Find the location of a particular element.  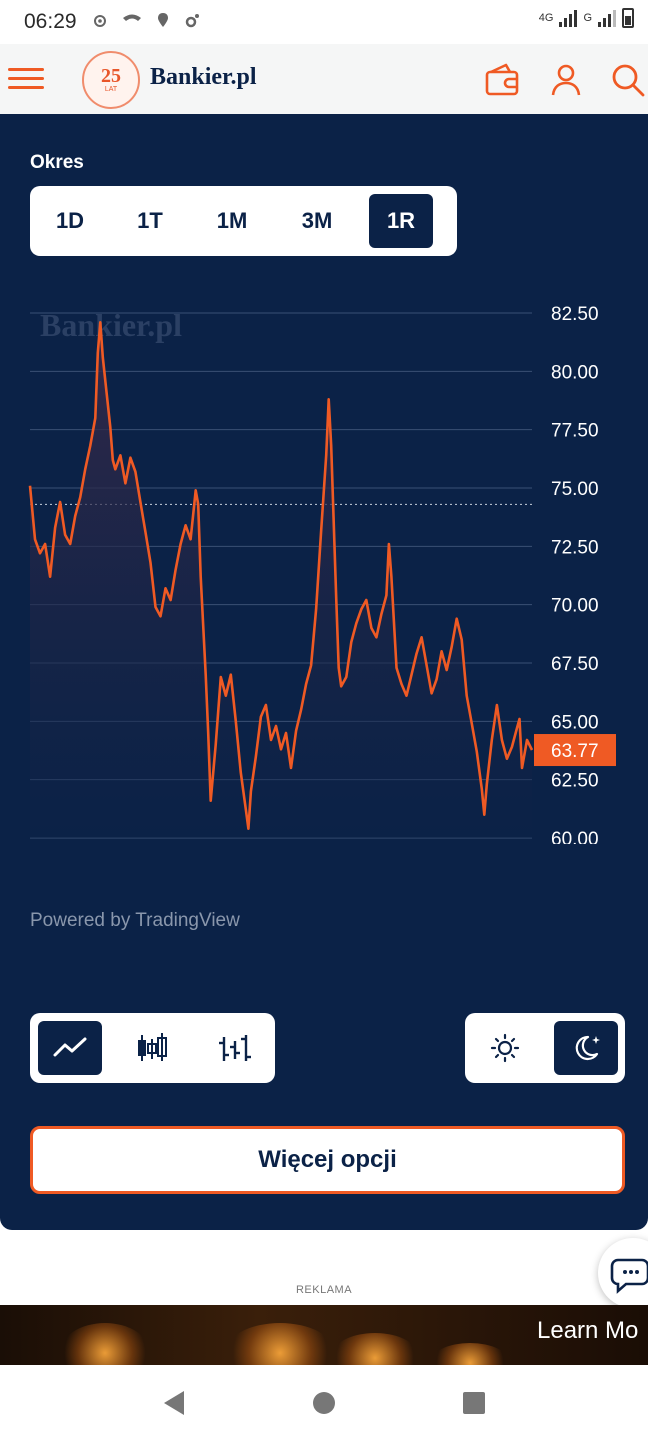

line-chart-icon is located at coordinates (70, 1047).